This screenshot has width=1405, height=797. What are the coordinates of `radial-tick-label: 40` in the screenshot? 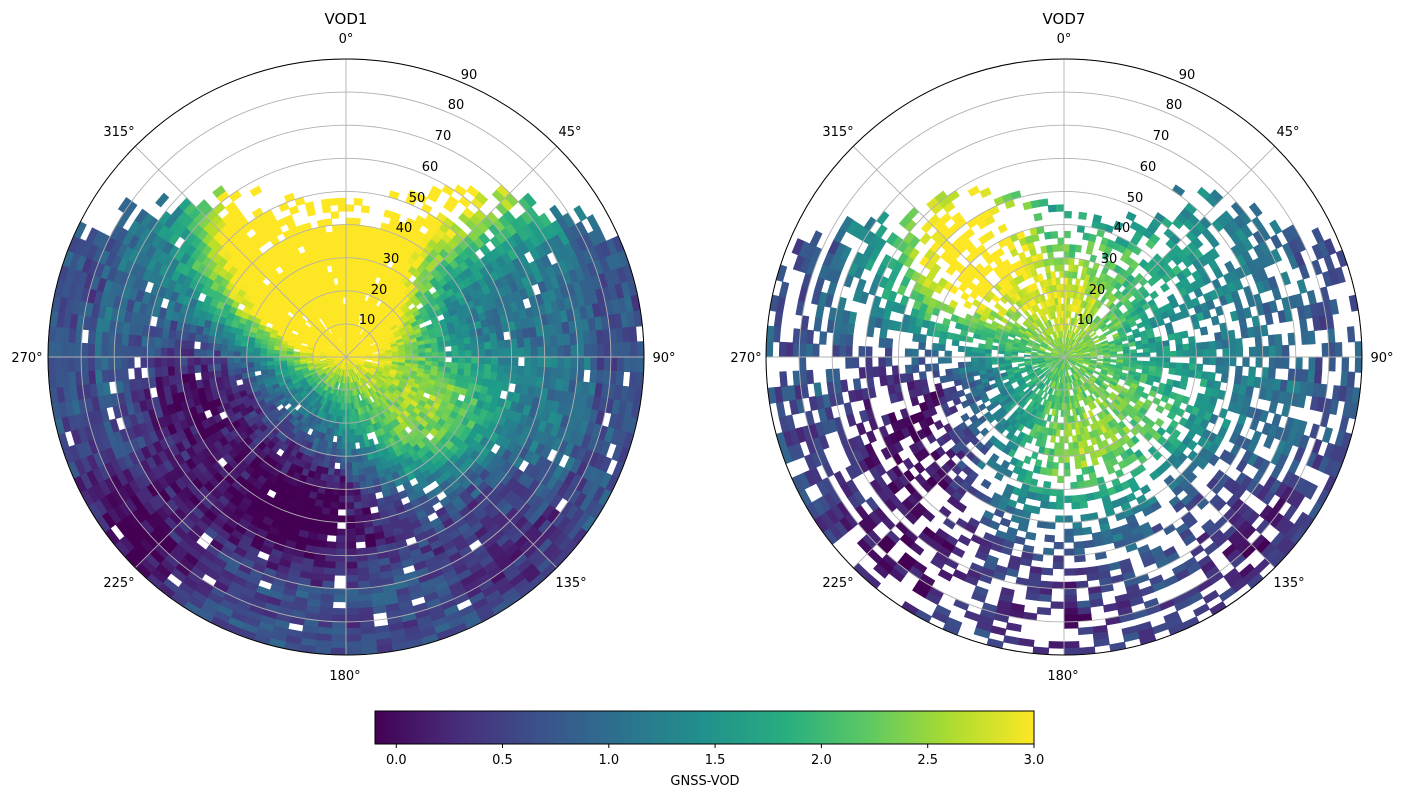 It's located at (404, 228).